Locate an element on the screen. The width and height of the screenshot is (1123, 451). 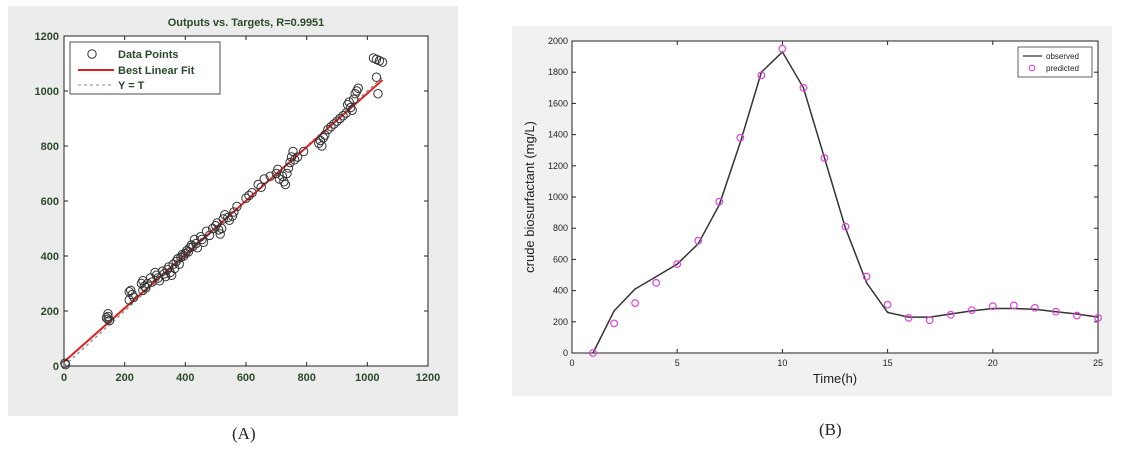
legend-marker-predicted is located at coordinates (1032, 68).